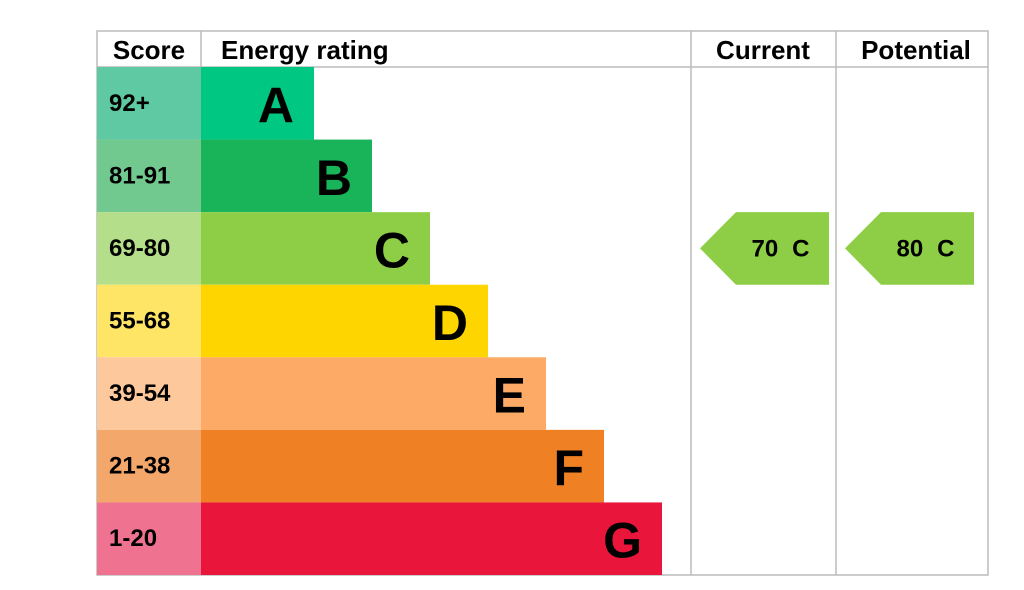  What do you see at coordinates (133, 538) in the screenshot?
I see `score-label: 1-20` at bounding box center [133, 538].